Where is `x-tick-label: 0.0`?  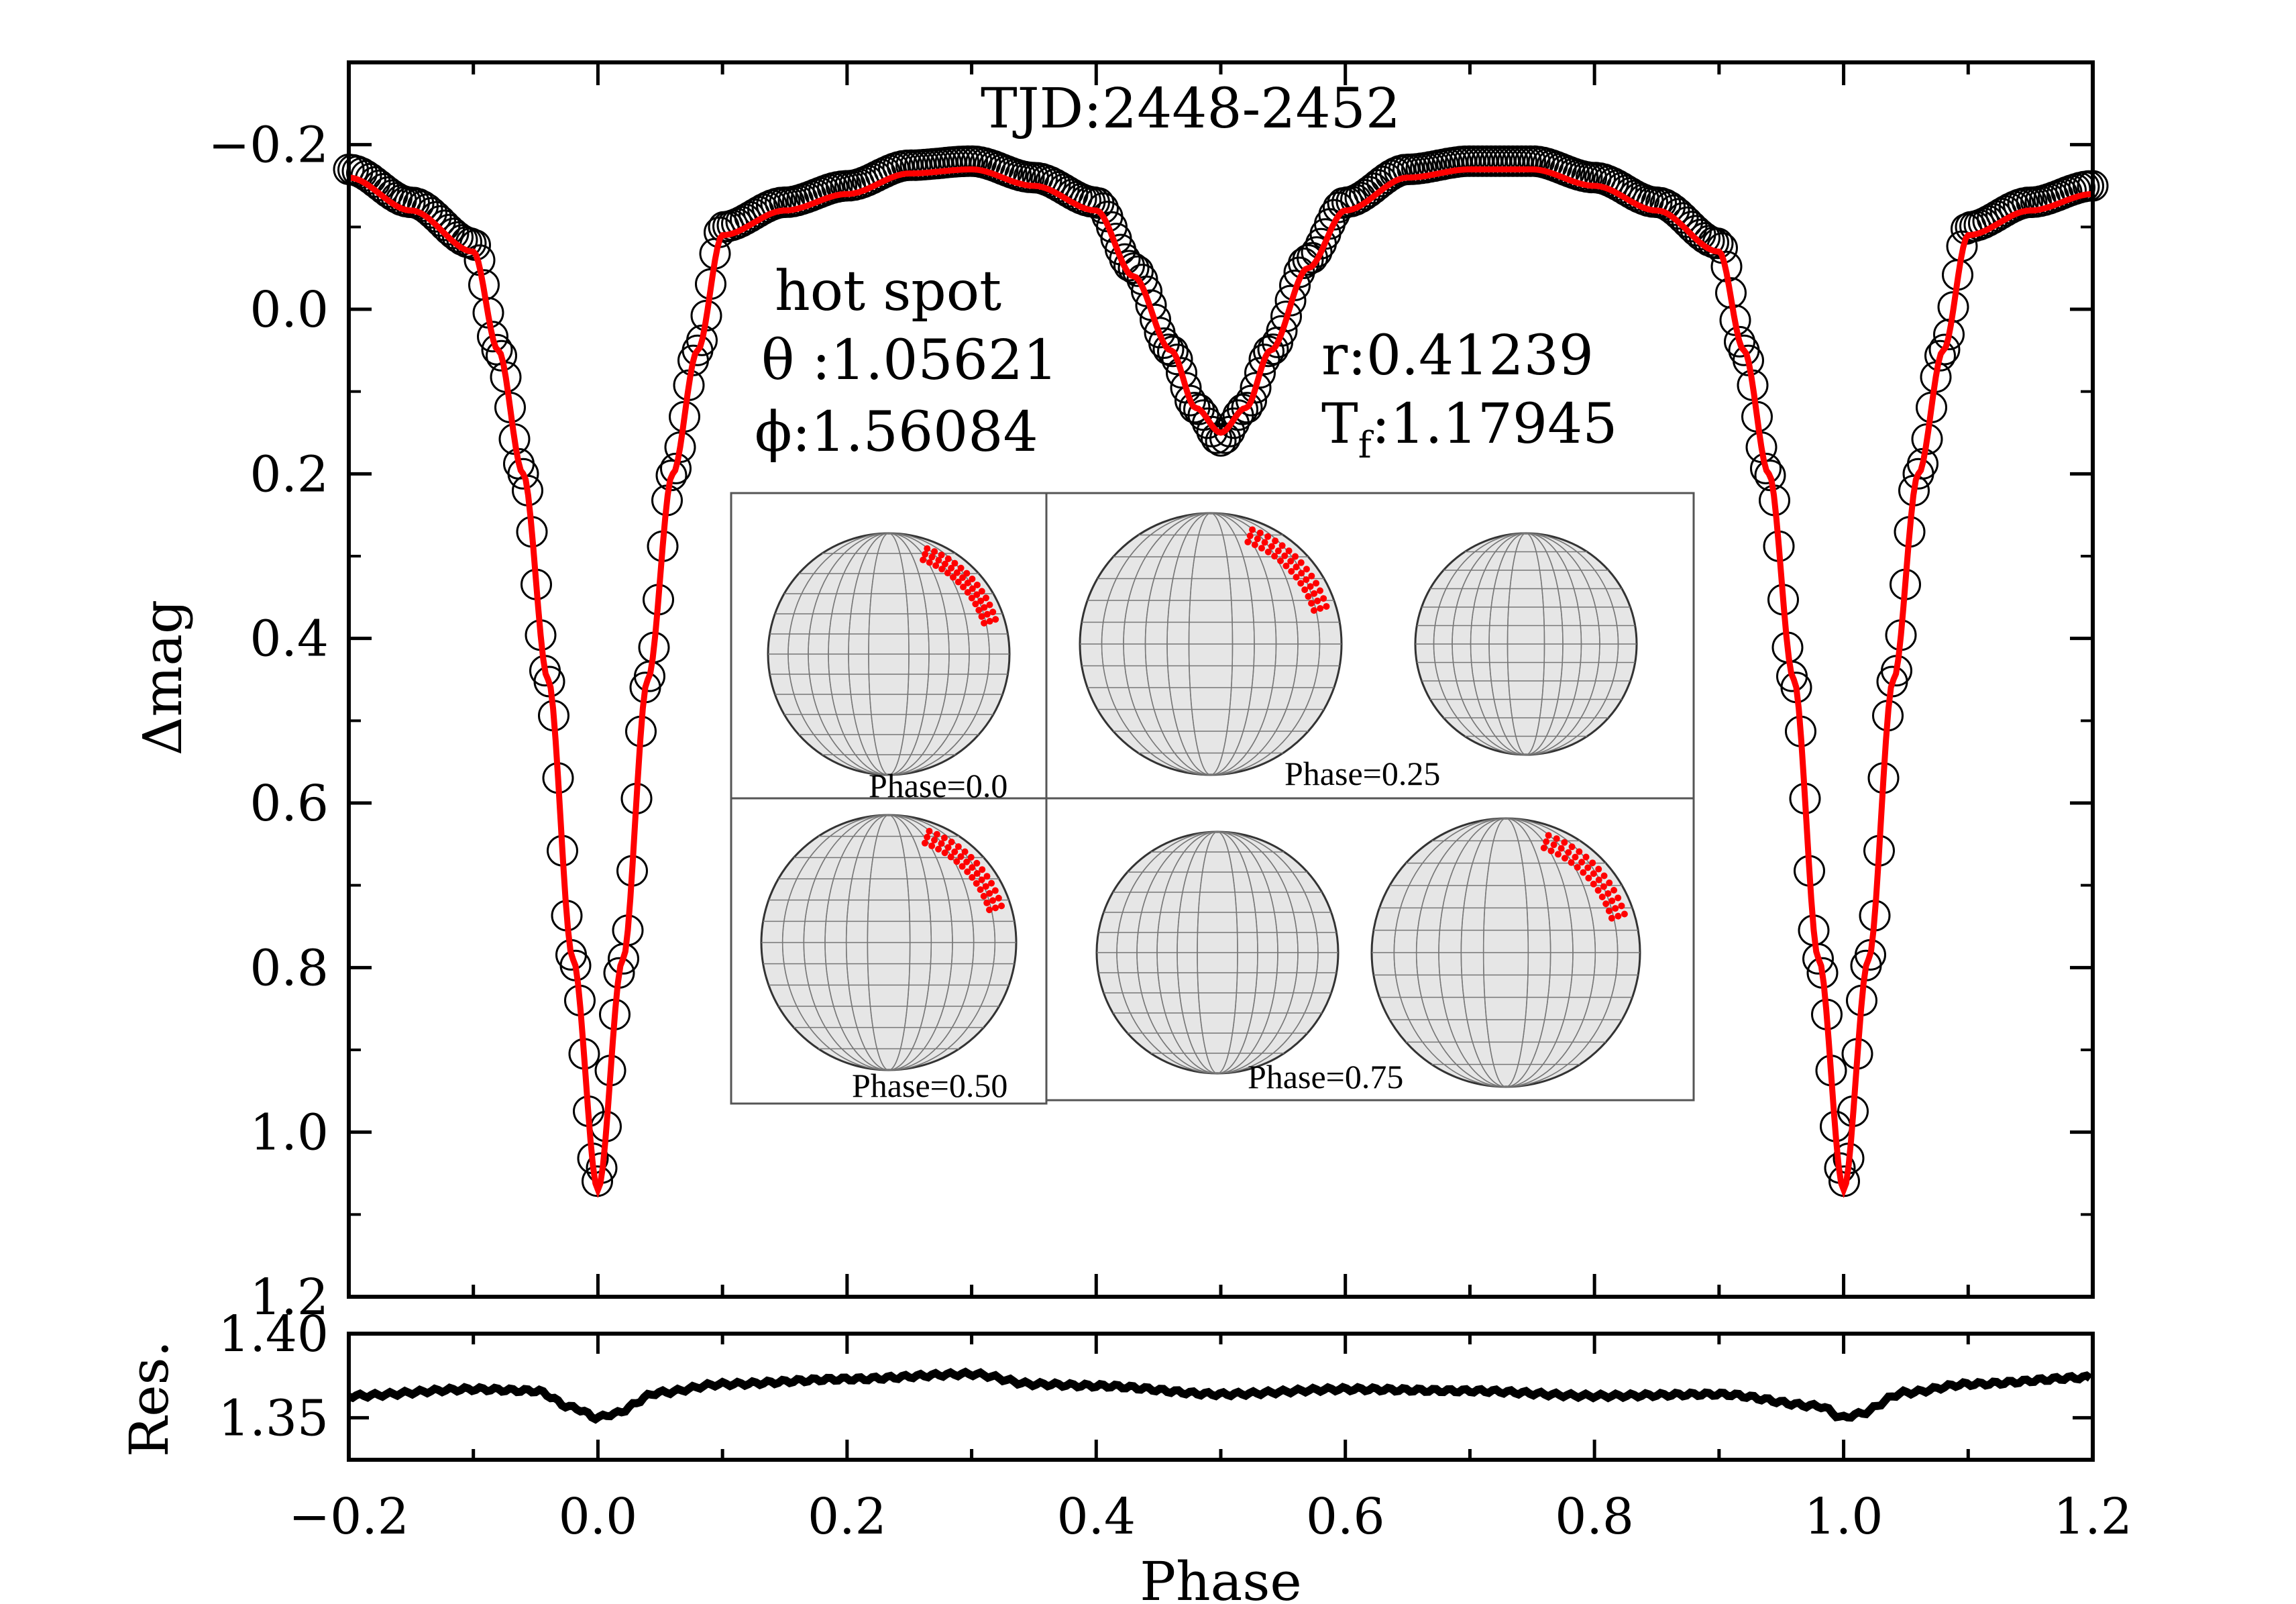
x-tick-label: 0.0 is located at coordinates (598, 1517).